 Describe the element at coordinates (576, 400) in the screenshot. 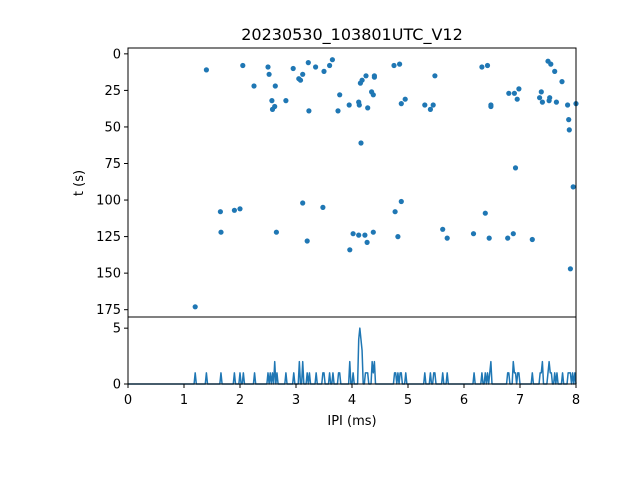

I see `histogram-x-tick-label: 8` at that location.